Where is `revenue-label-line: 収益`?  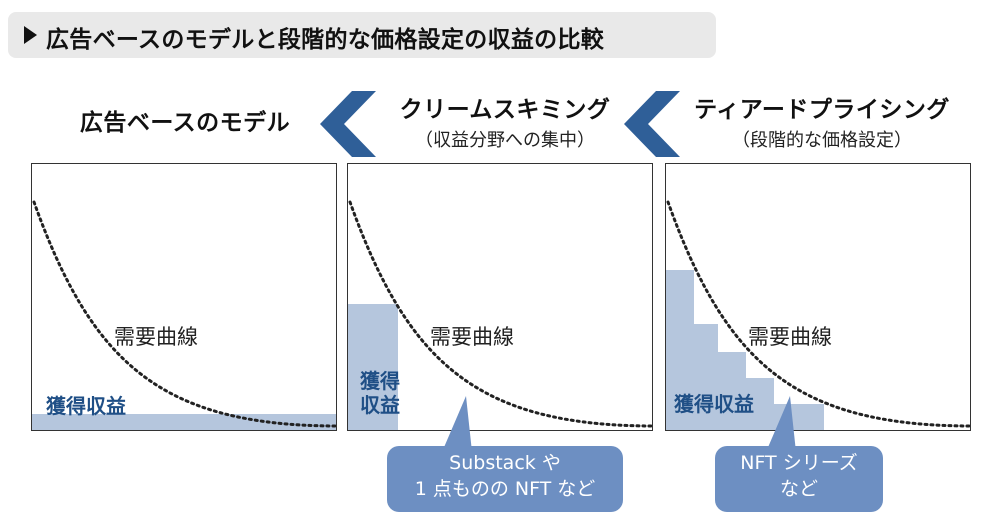 revenue-label-line: 収益 is located at coordinates (380, 405).